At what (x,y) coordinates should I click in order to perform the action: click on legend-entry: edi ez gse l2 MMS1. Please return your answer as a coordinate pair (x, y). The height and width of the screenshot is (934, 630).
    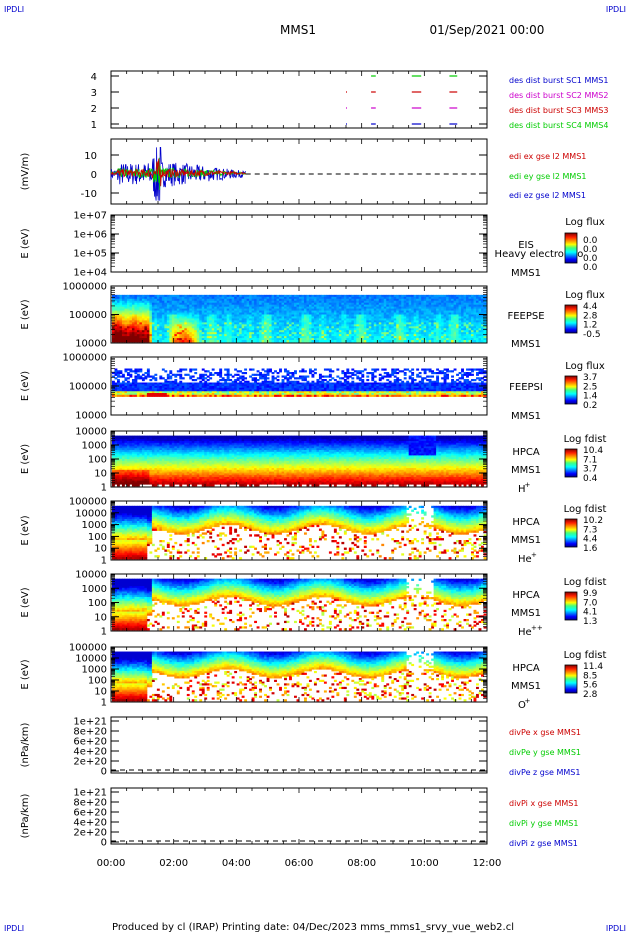
    Looking at the image, I should click on (547, 195).